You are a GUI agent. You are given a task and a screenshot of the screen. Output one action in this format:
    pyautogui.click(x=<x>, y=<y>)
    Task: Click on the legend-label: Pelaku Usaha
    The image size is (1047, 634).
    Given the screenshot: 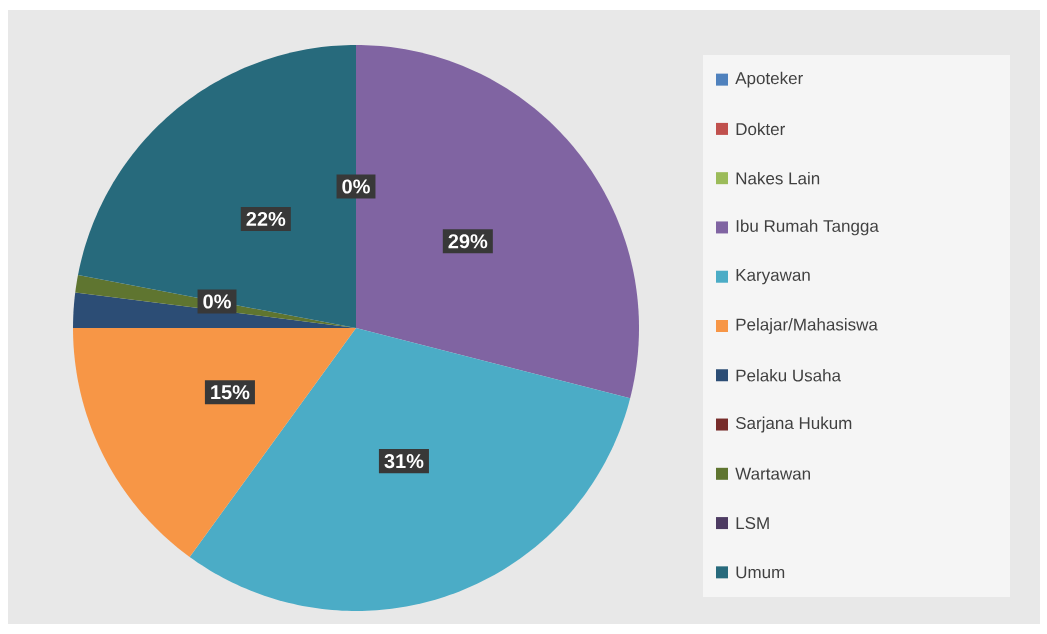 What is the action you would take?
    pyautogui.click(x=789, y=375)
    